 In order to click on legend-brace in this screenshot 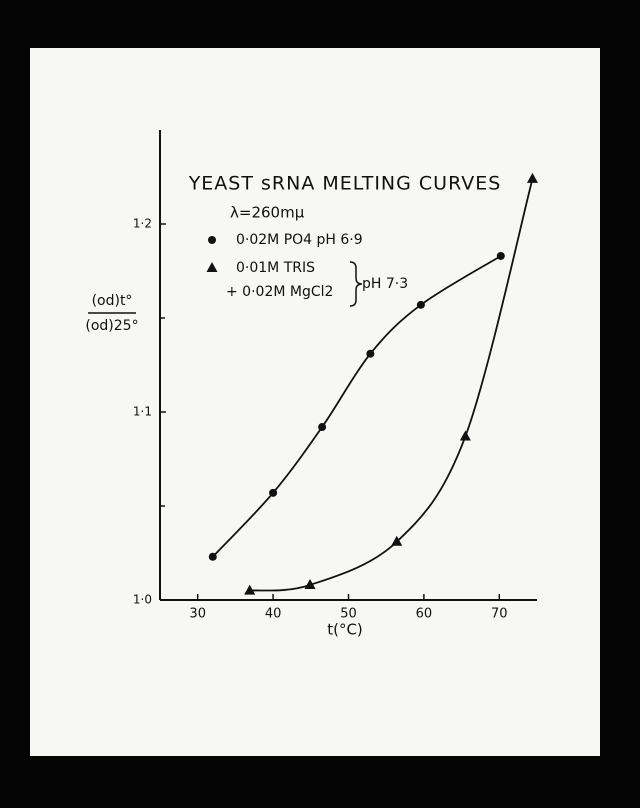, I will do `click(356, 284)`.